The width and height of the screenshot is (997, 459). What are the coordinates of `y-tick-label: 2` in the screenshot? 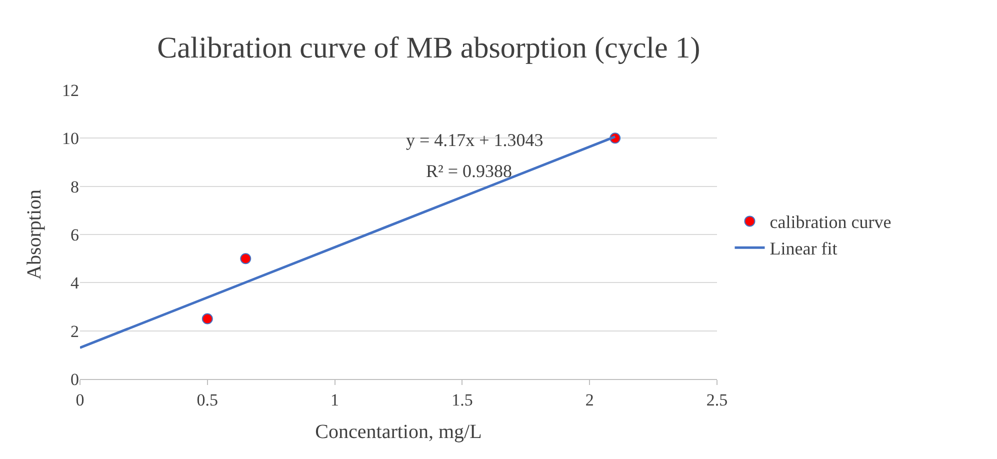 It's located at (74, 331).